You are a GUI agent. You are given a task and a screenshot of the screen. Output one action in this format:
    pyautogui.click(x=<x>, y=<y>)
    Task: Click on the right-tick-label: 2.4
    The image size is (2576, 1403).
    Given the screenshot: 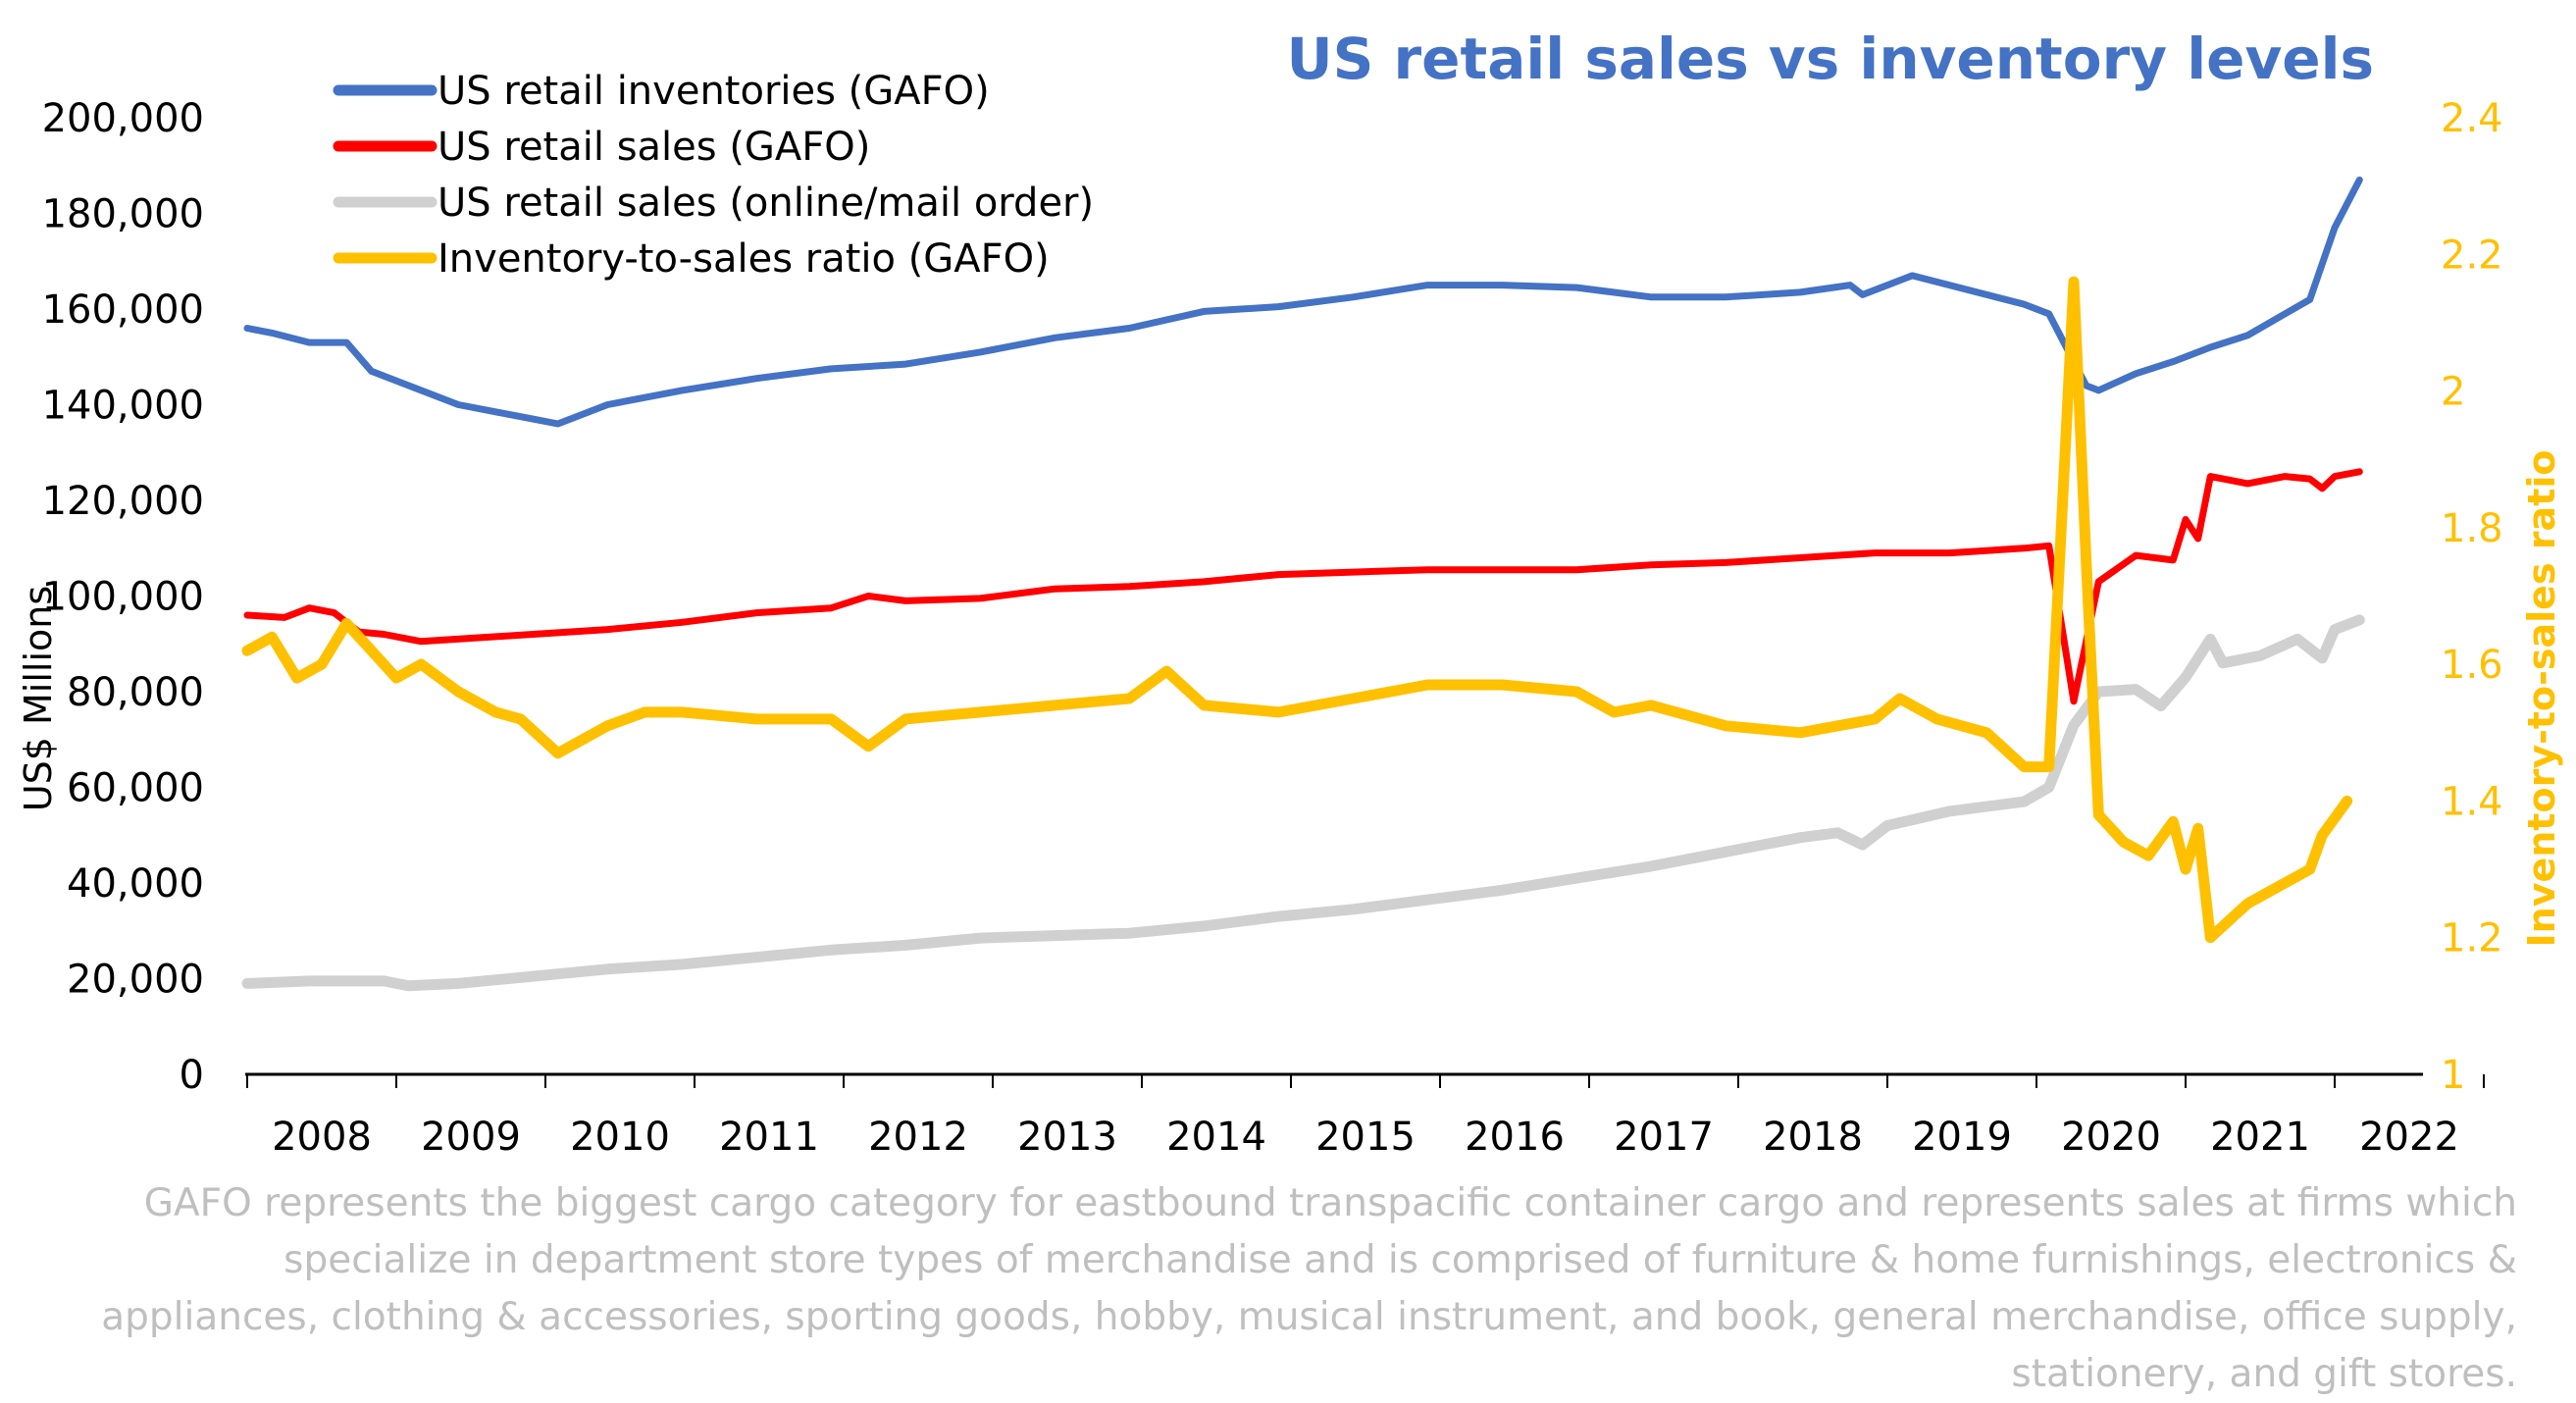 What is the action you would take?
    pyautogui.click(x=2472, y=119)
    